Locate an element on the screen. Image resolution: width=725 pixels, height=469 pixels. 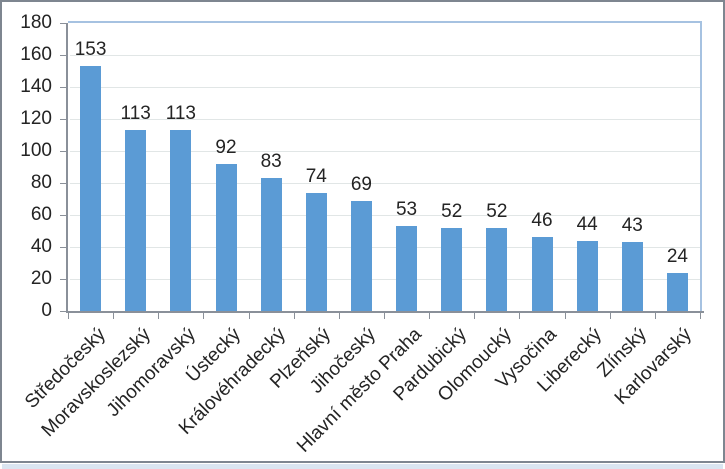
y-axis-line is located at coordinates (67, 168).